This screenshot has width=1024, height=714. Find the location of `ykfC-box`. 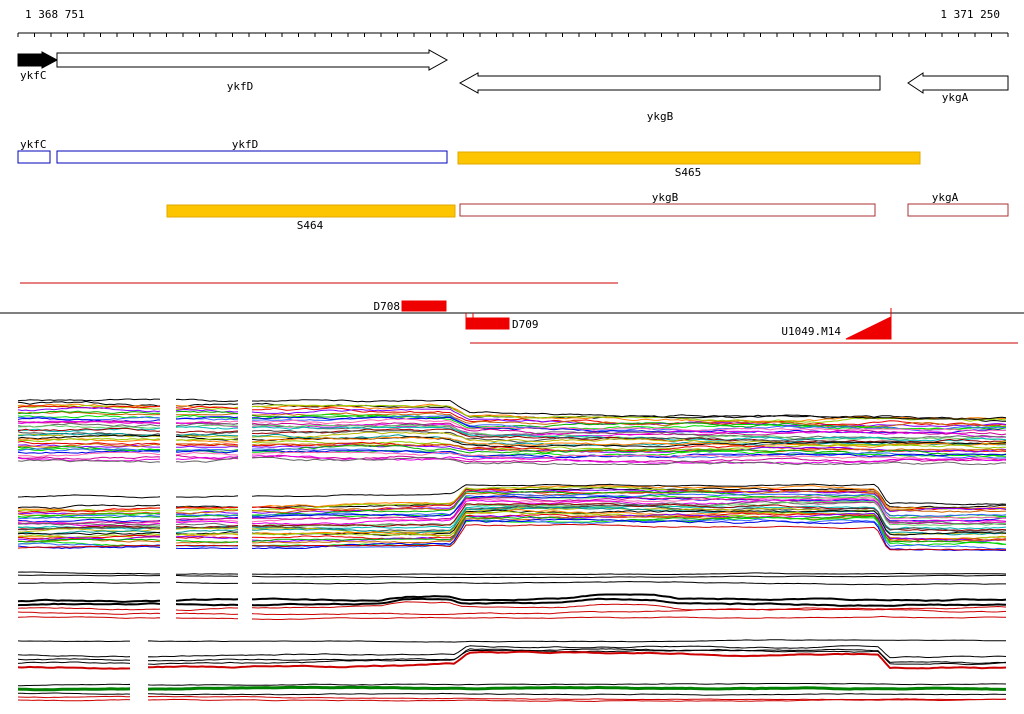

ykfC-box is located at coordinates (34, 157).